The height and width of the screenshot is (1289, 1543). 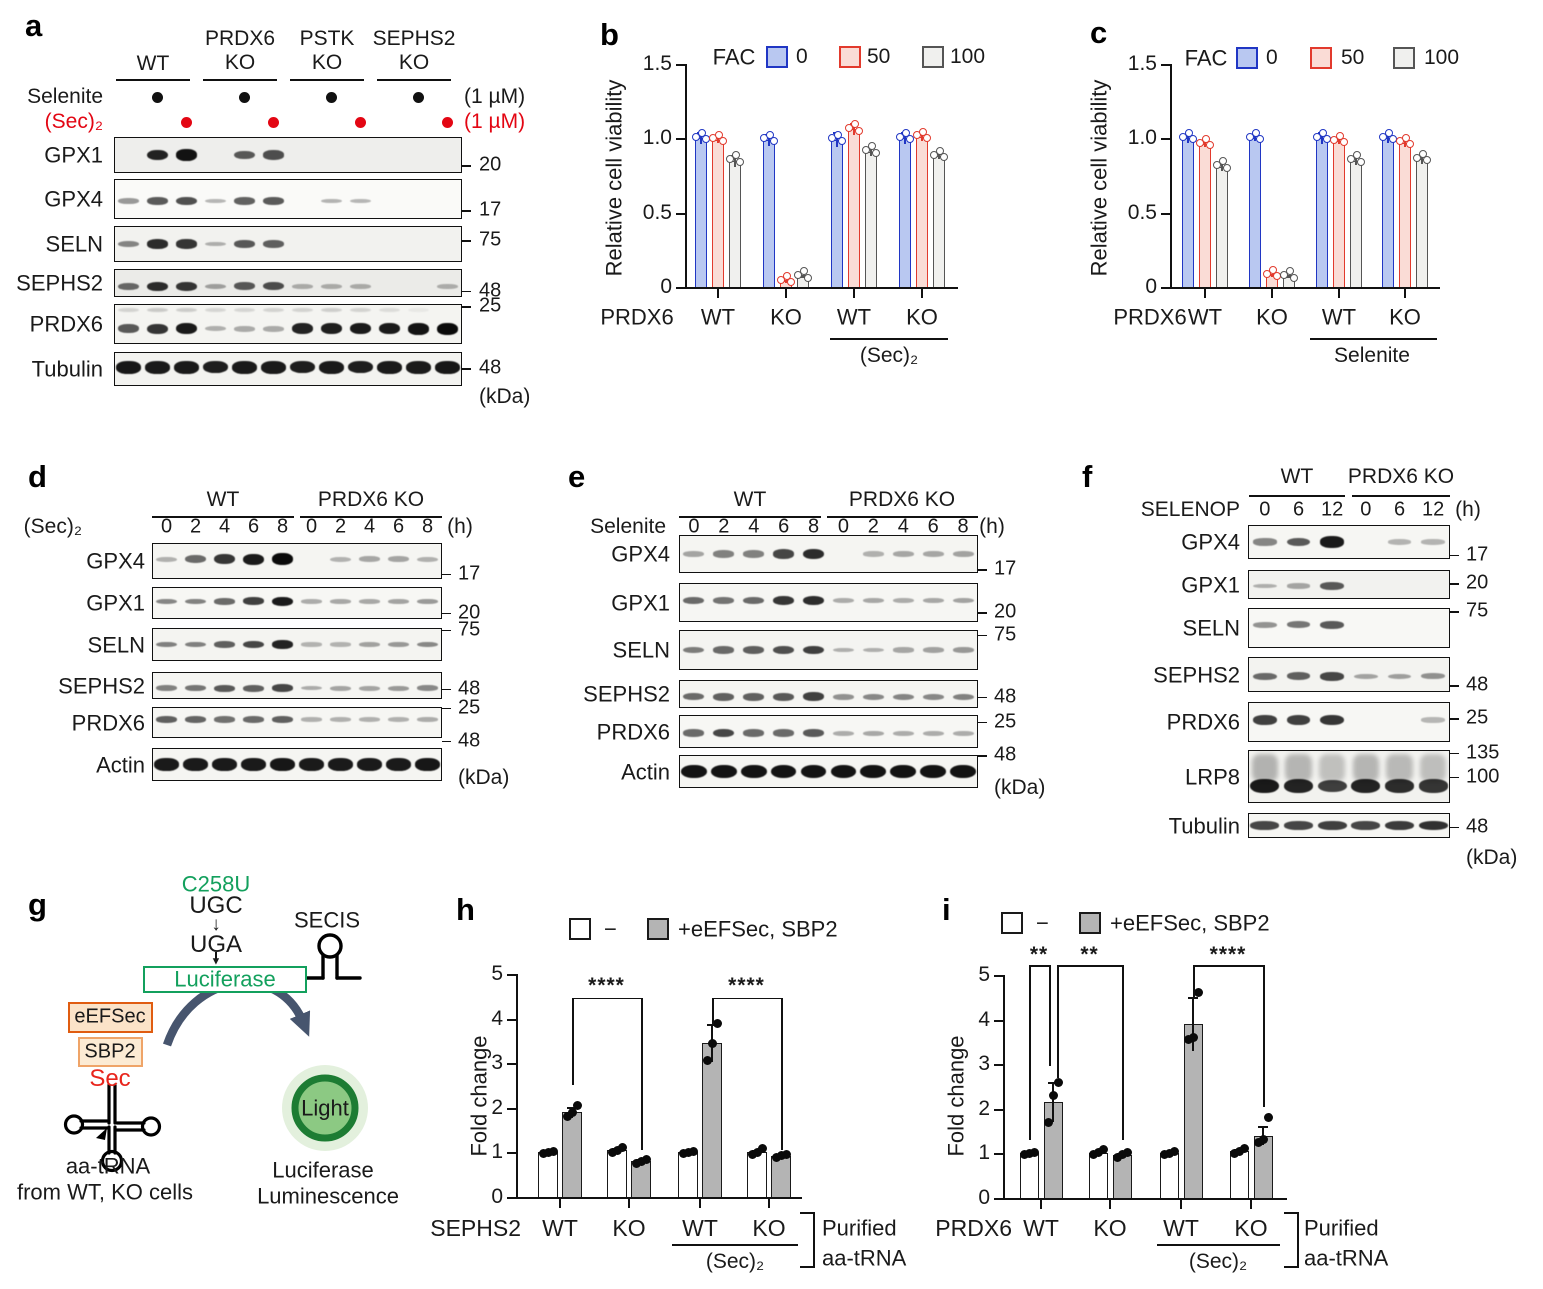 I want to click on kda-label: 20, so click(x=490, y=164).